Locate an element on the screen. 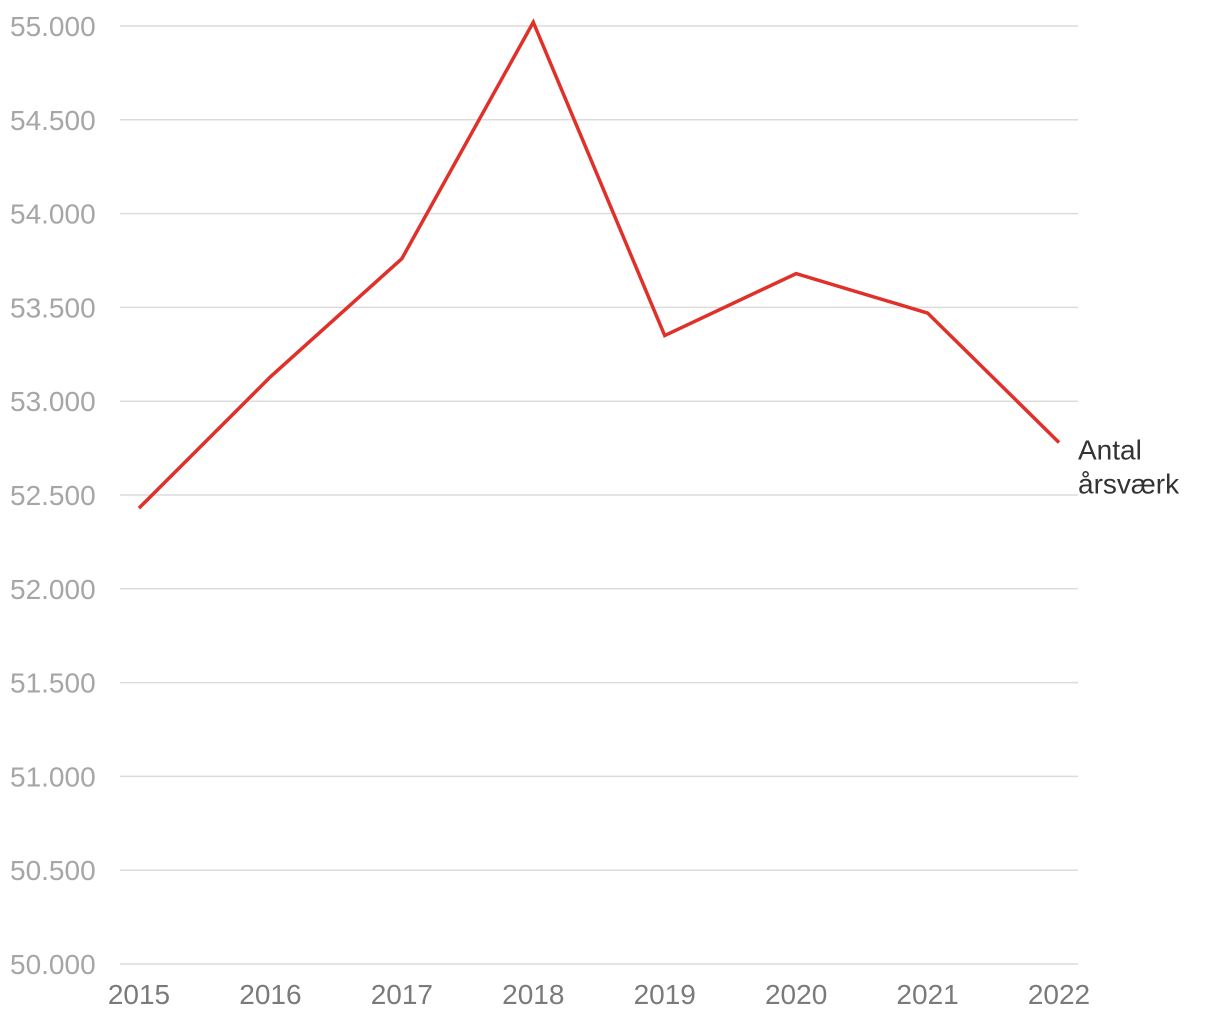 Image resolution: width=1220 pixels, height=1020 pixels. x-tick-label: 2022 is located at coordinates (1059, 994).